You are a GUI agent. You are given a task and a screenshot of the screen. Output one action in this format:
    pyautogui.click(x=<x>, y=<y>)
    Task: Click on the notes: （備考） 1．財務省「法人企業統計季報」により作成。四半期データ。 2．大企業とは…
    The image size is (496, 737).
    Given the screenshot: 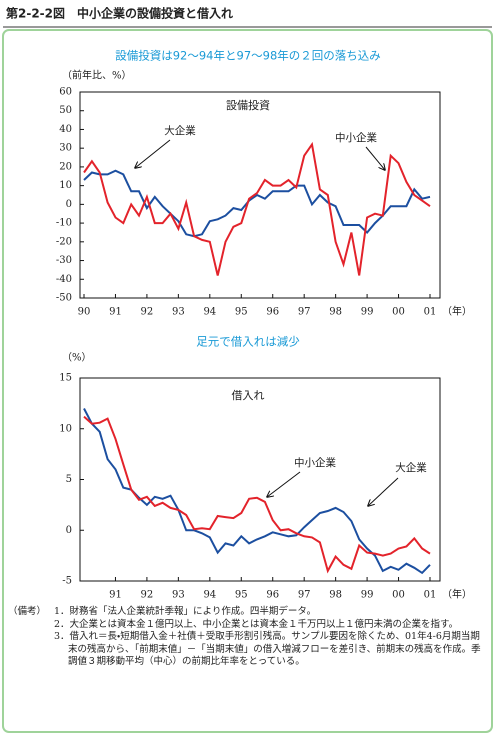 What is the action you would take?
    pyautogui.click(x=247, y=637)
    